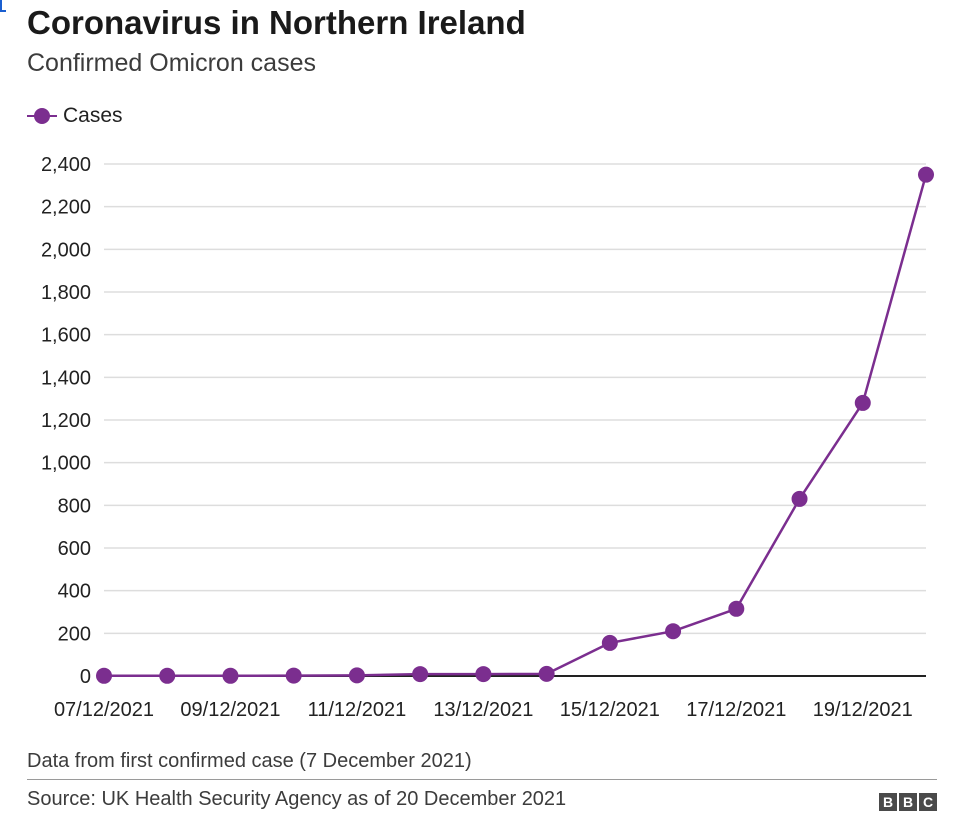 This screenshot has width=976, height=825. What do you see at coordinates (736, 710) in the screenshot?
I see `x-tick-label: 17/12/2021` at bounding box center [736, 710].